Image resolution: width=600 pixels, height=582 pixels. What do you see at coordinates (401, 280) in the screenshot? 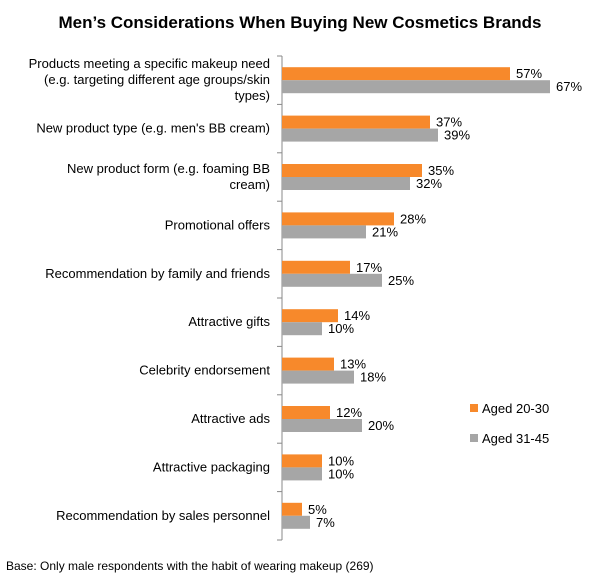
I see `data-label: 25%` at bounding box center [401, 280].